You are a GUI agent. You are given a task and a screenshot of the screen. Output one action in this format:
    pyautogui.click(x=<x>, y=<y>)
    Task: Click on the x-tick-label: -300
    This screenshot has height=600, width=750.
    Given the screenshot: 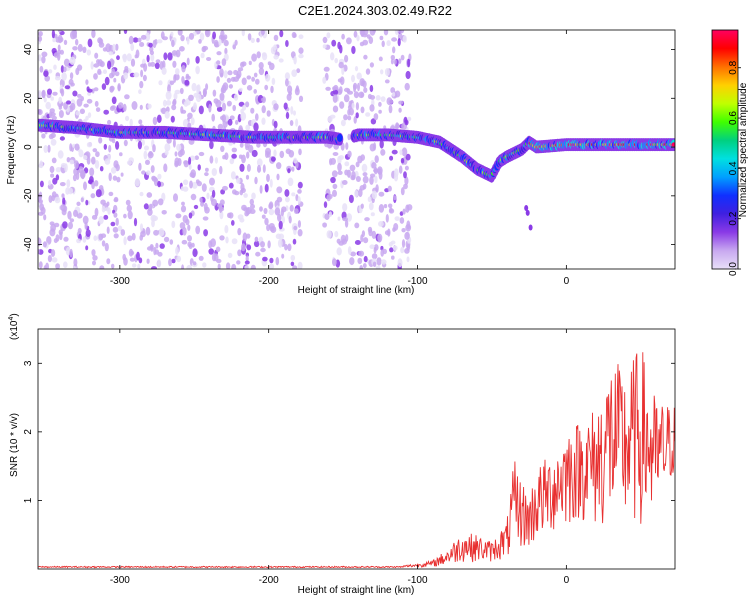 What is the action you would take?
    pyautogui.click(x=120, y=281)
    